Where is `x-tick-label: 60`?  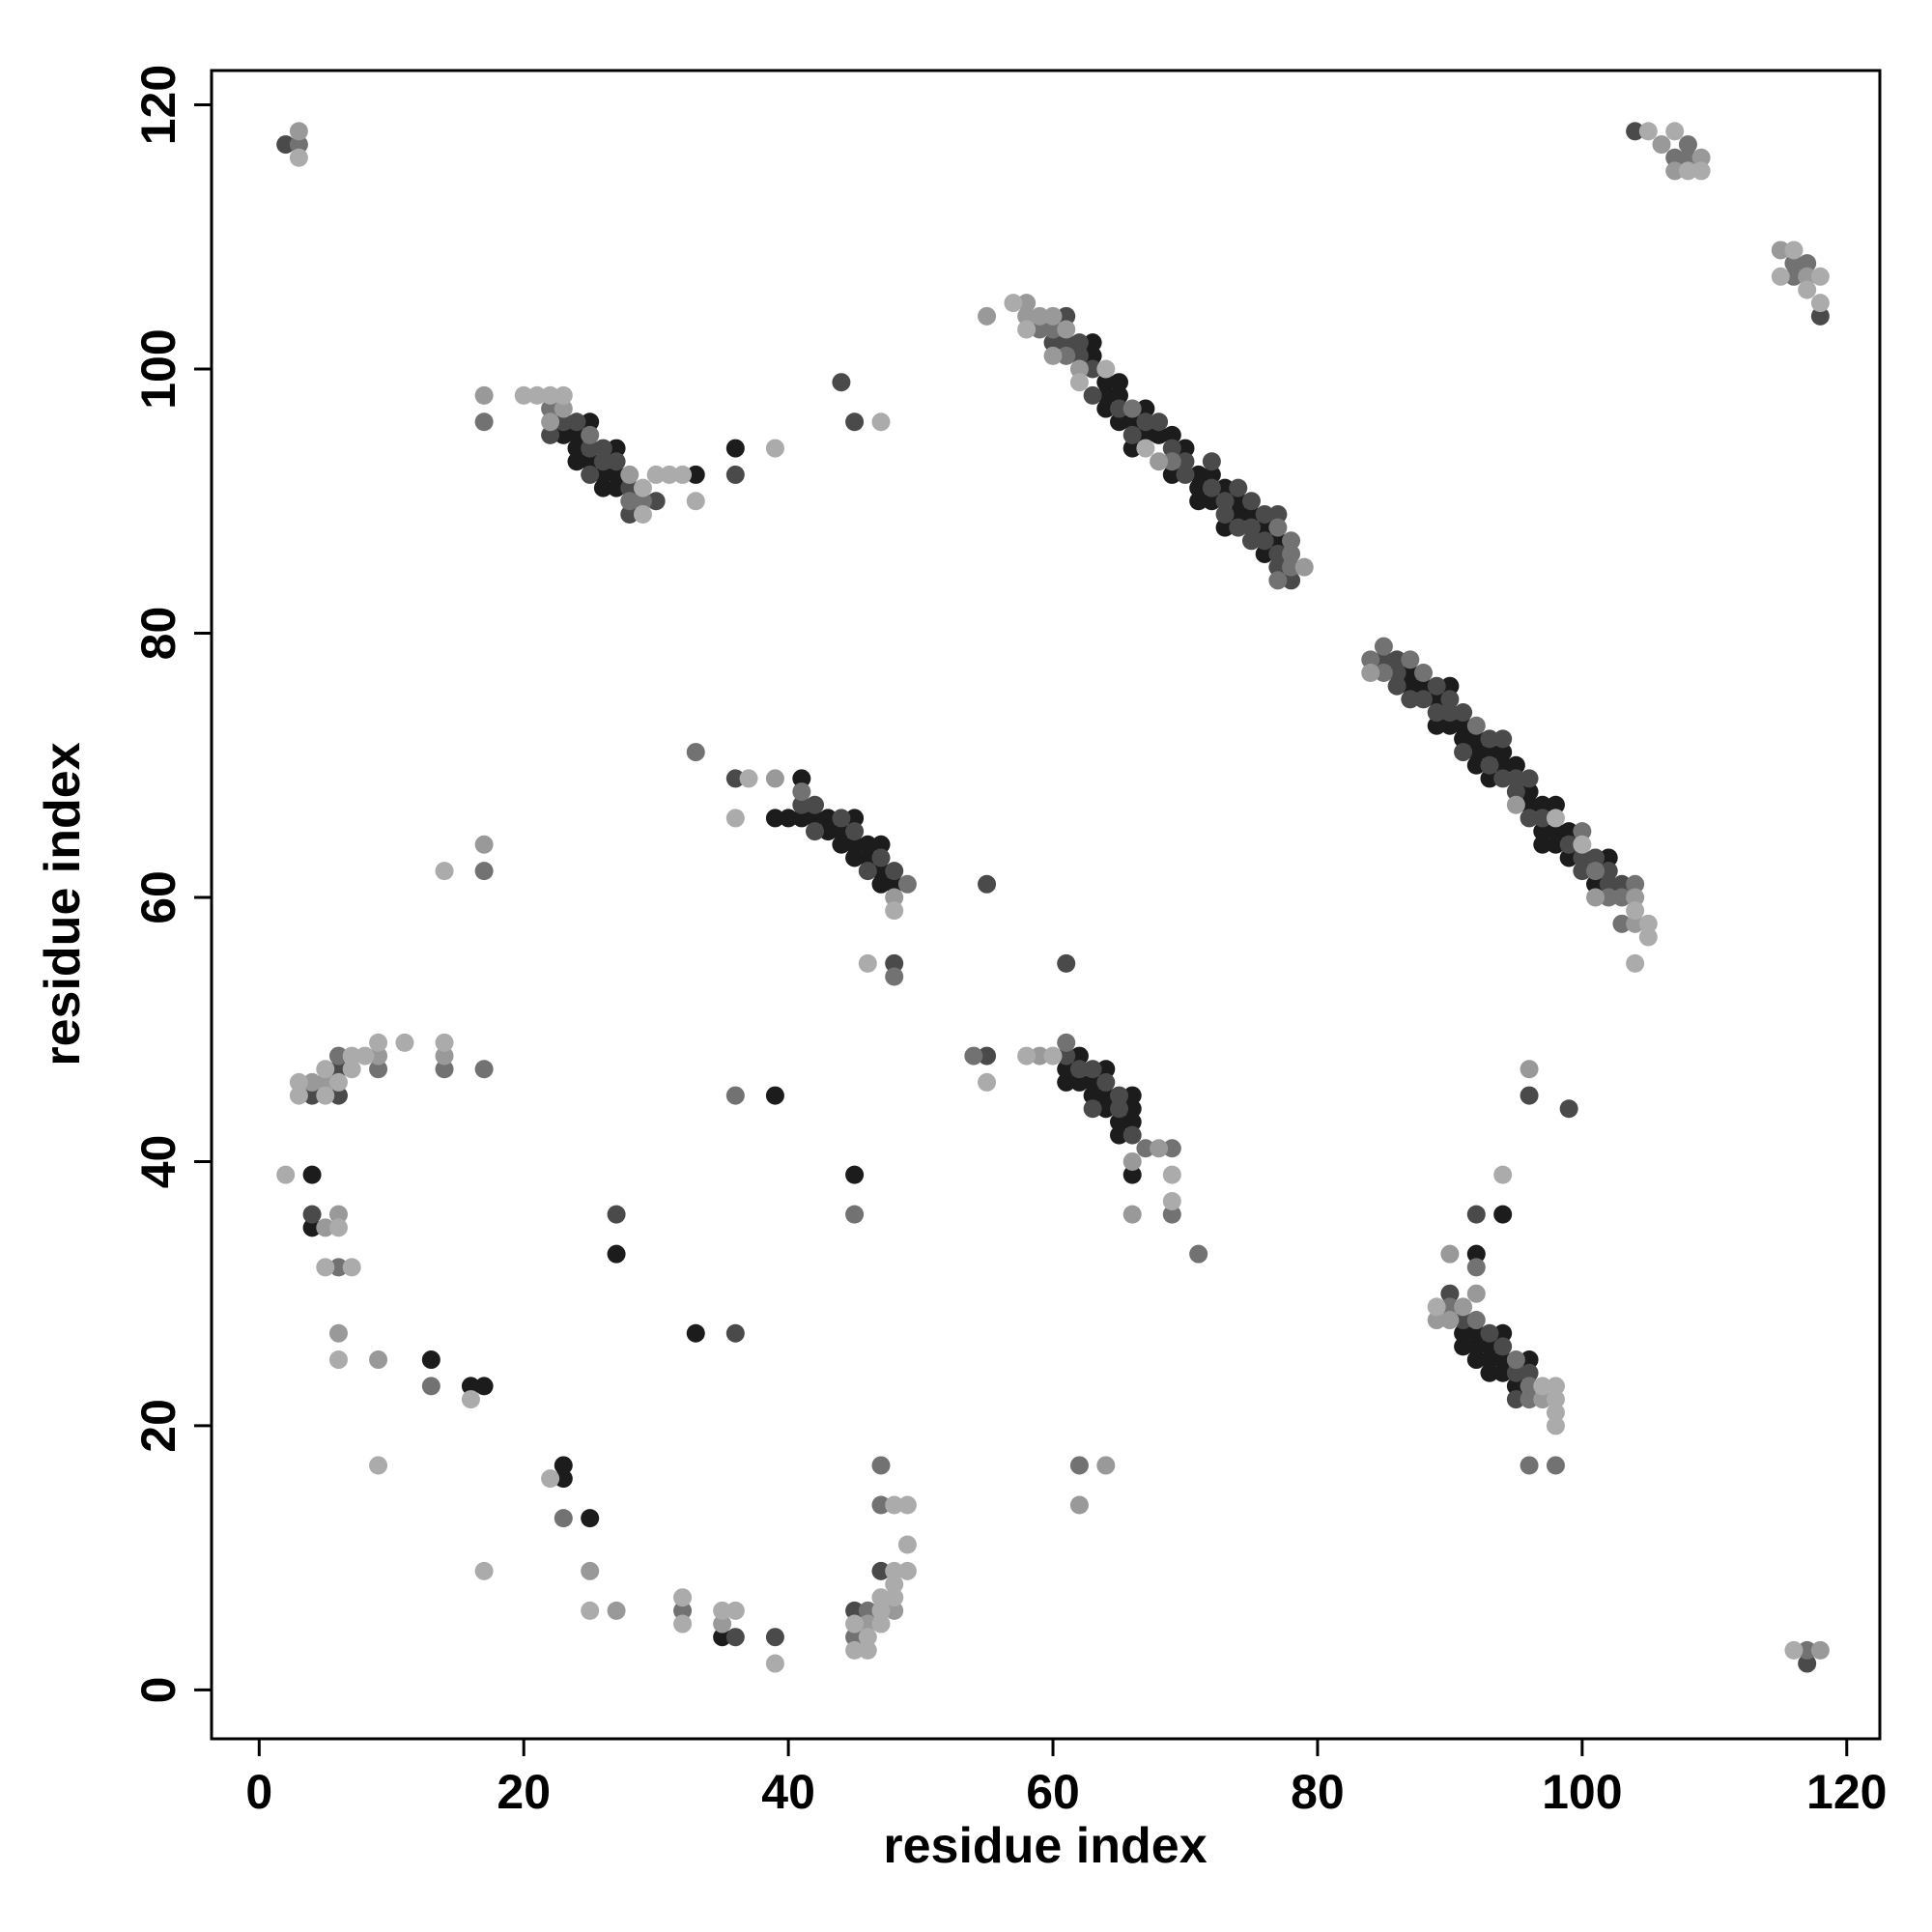
x-tick-label: 60 is located at coordinates (1053, 1792).